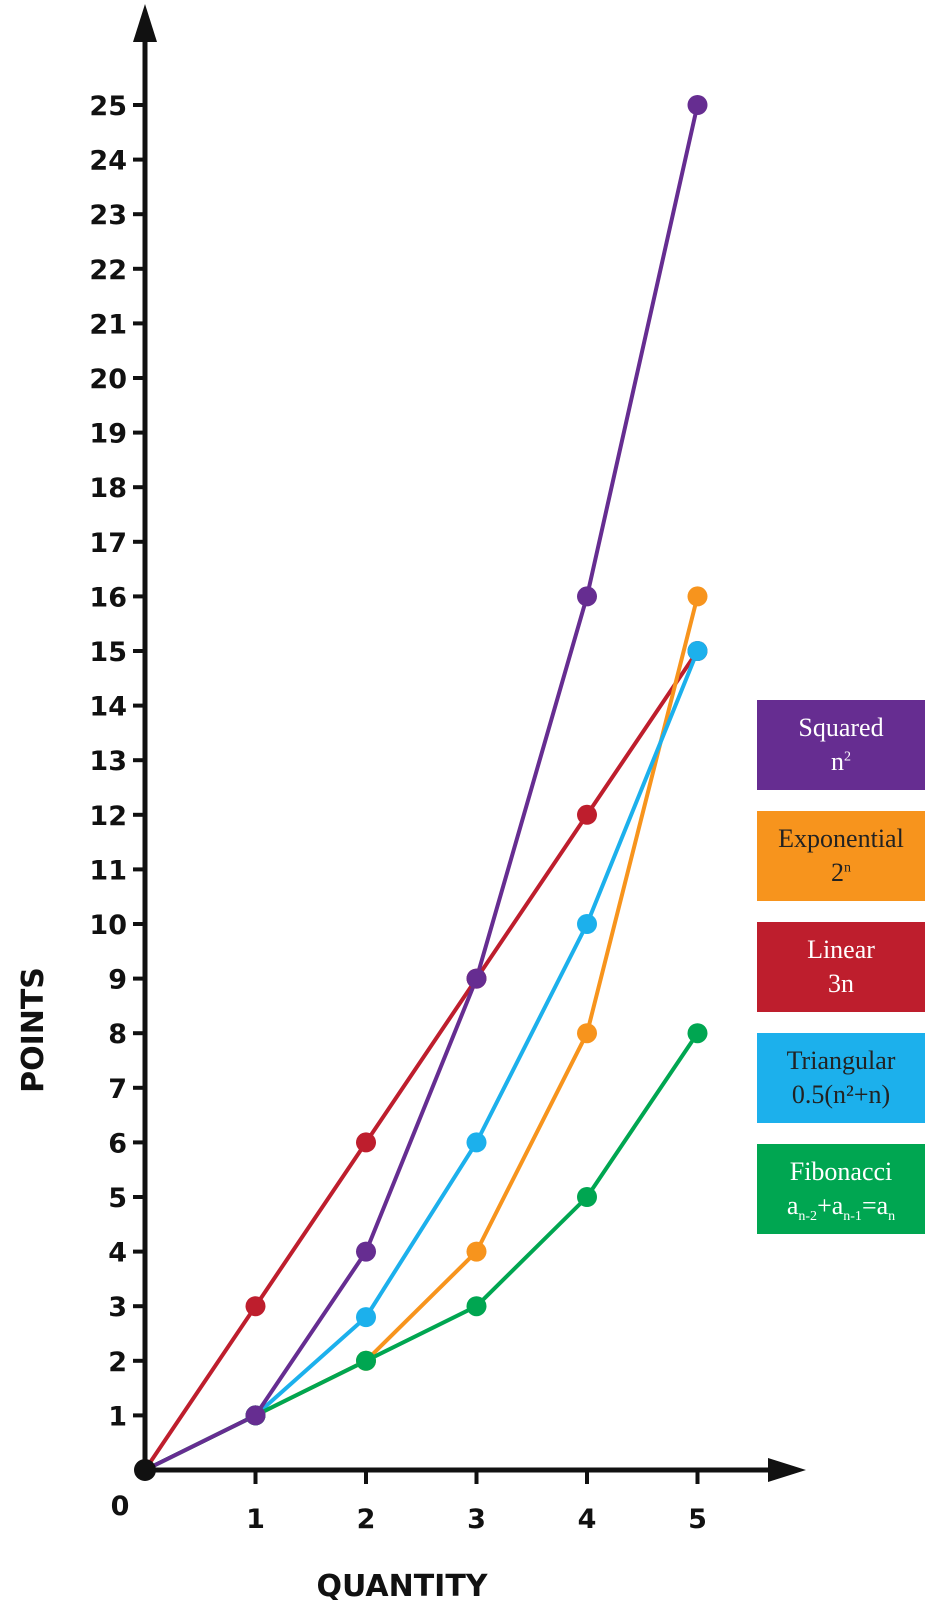  What do you see at coordinates (108, 707) in the screenshot?
I see `y-tick-label: 14` at bounding box center [108, 707].